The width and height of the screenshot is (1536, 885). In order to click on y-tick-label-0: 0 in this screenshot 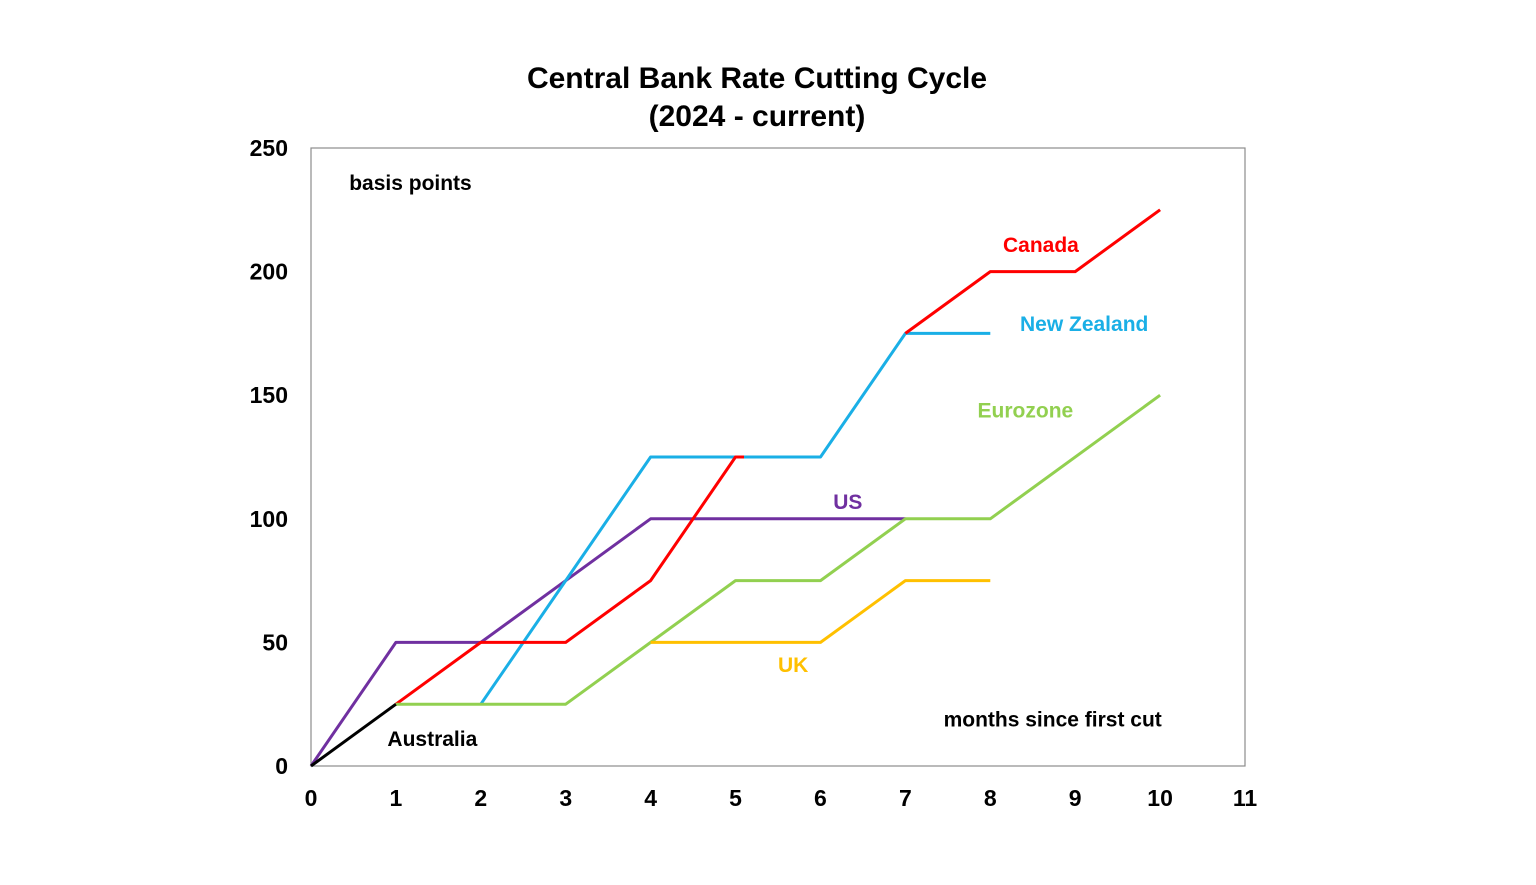, I will do `click(281, 766)`.